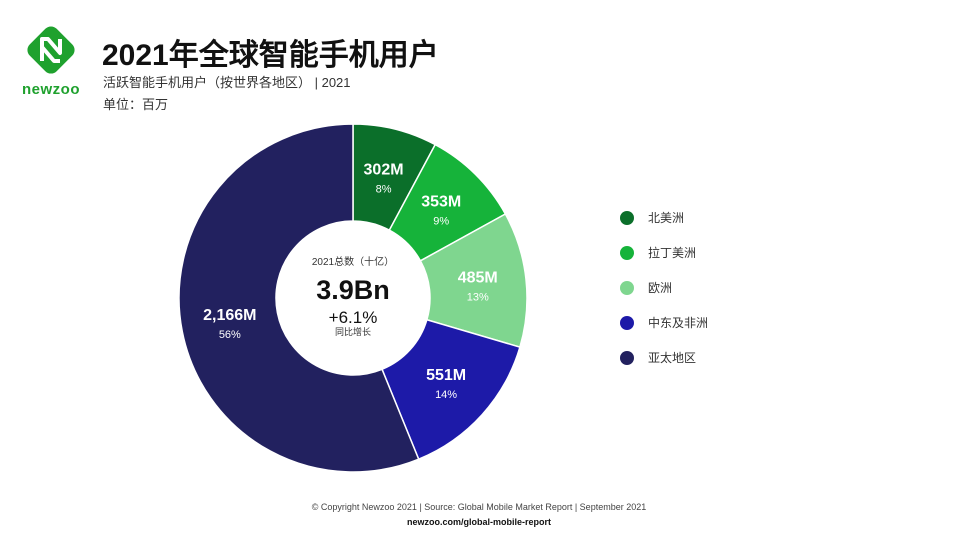  Describe the element at coordinates (384, 169) in the screenshot. I see `slice-value-label: 302M` at that location.